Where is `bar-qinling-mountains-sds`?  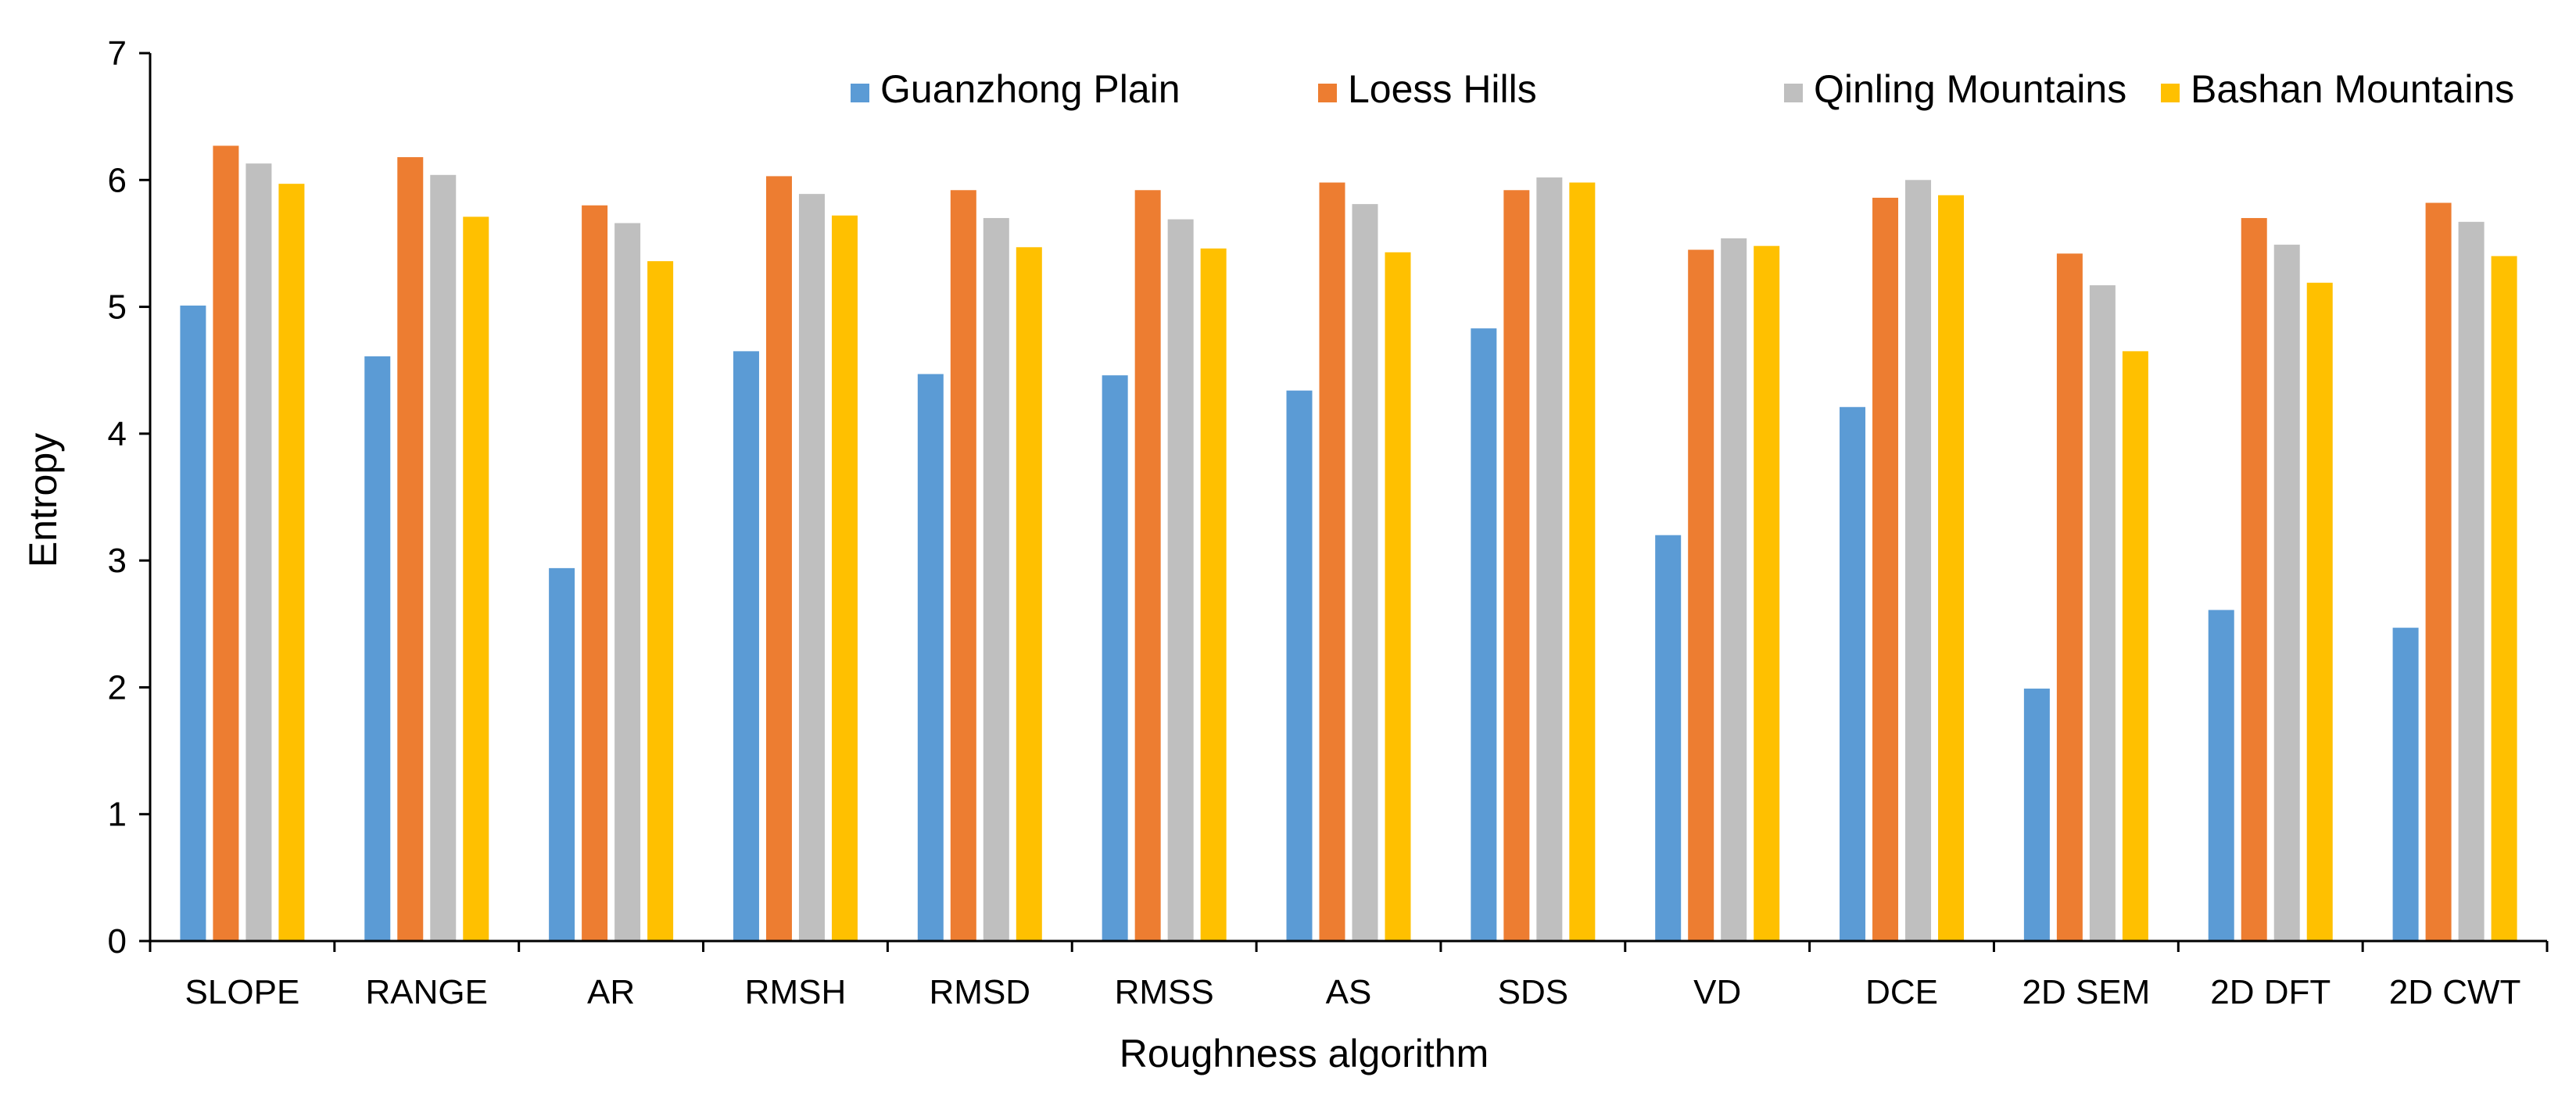 bar-qinling-mountains-sds is located at coordinates (1549, 559).